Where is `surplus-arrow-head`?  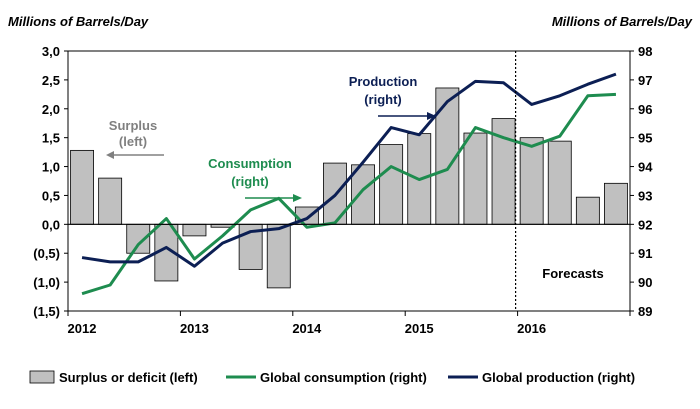 surplus-arrow-head is located at coordinates (110, 155).